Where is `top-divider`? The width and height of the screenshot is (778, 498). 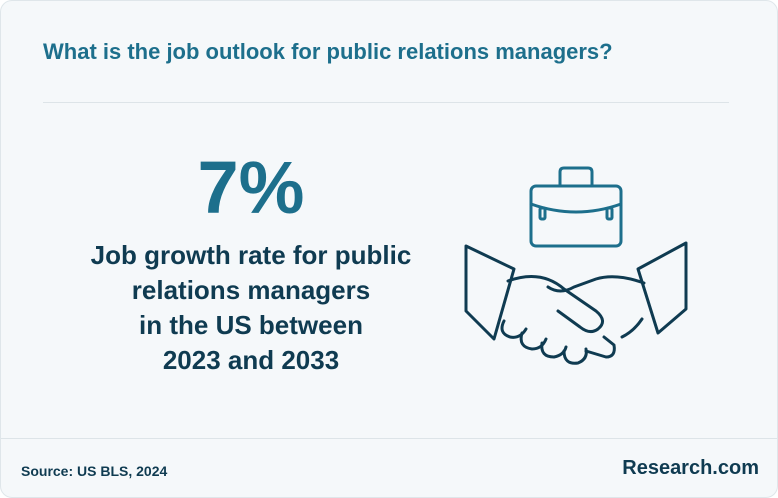
top-divider is located at coordinates (386, 102).